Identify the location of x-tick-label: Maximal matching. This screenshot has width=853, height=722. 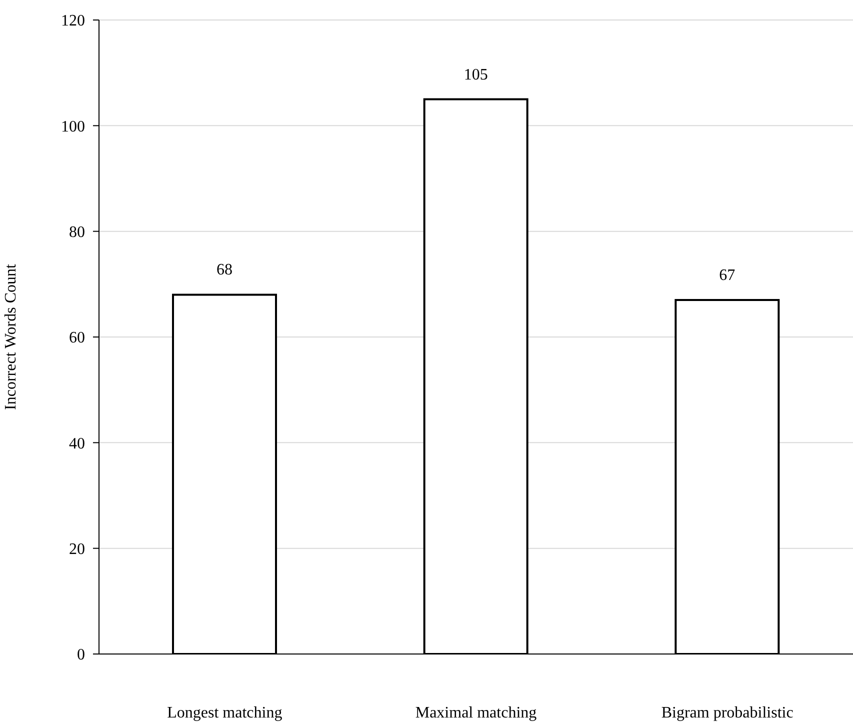
(476, 713).